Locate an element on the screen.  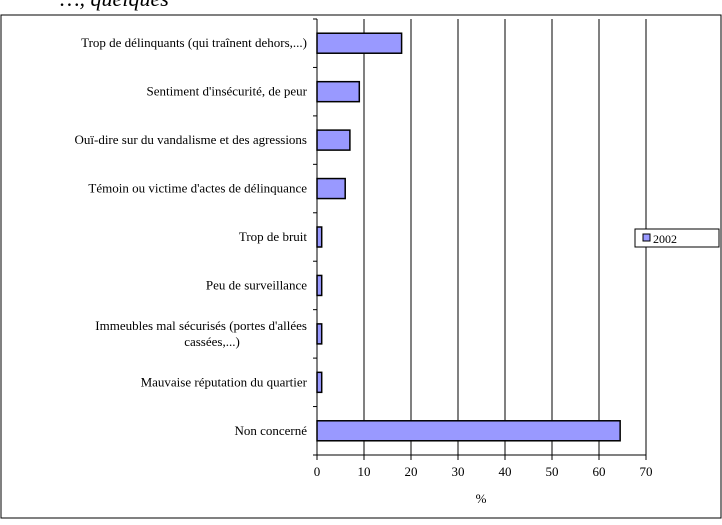
x-tick-label: 20 is located at coordinates (411, 471).